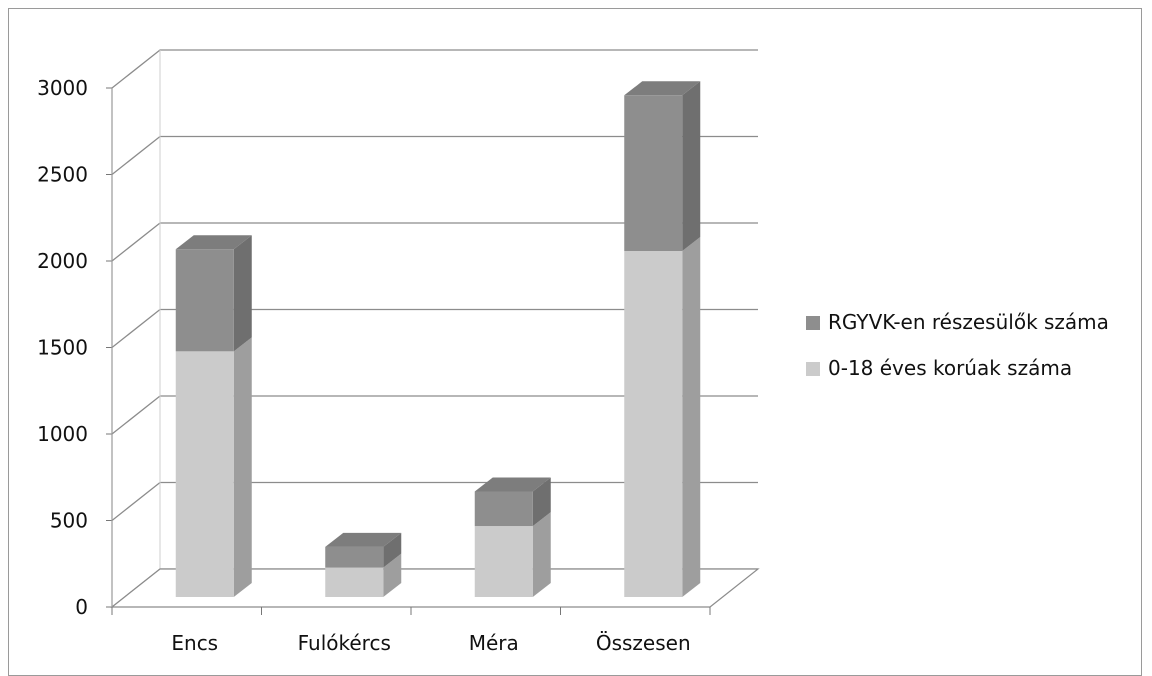  What do you see at coordinates (62, 434) in the screenshot?
I see `y-tick-label: 1000` at bounding box center [62, 434].